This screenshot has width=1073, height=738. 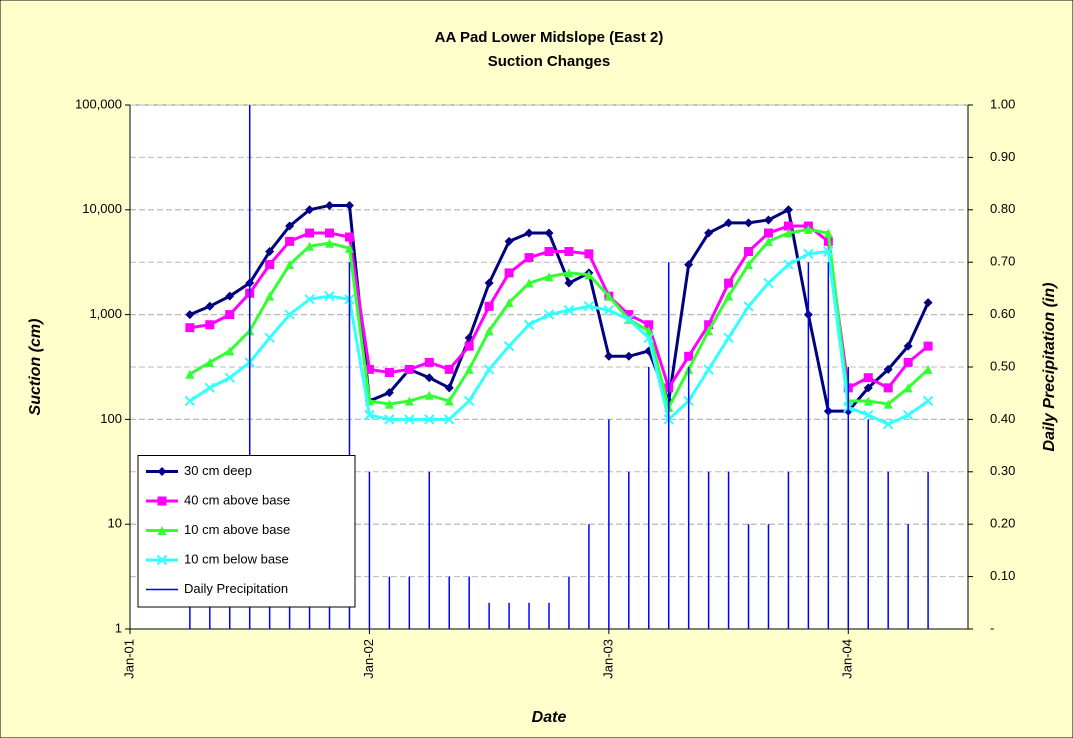 What do you see at coordinates (236, 558) in the screenshot?
I see `legend-label: 10 cm below base` at bounding box center [236, 558].